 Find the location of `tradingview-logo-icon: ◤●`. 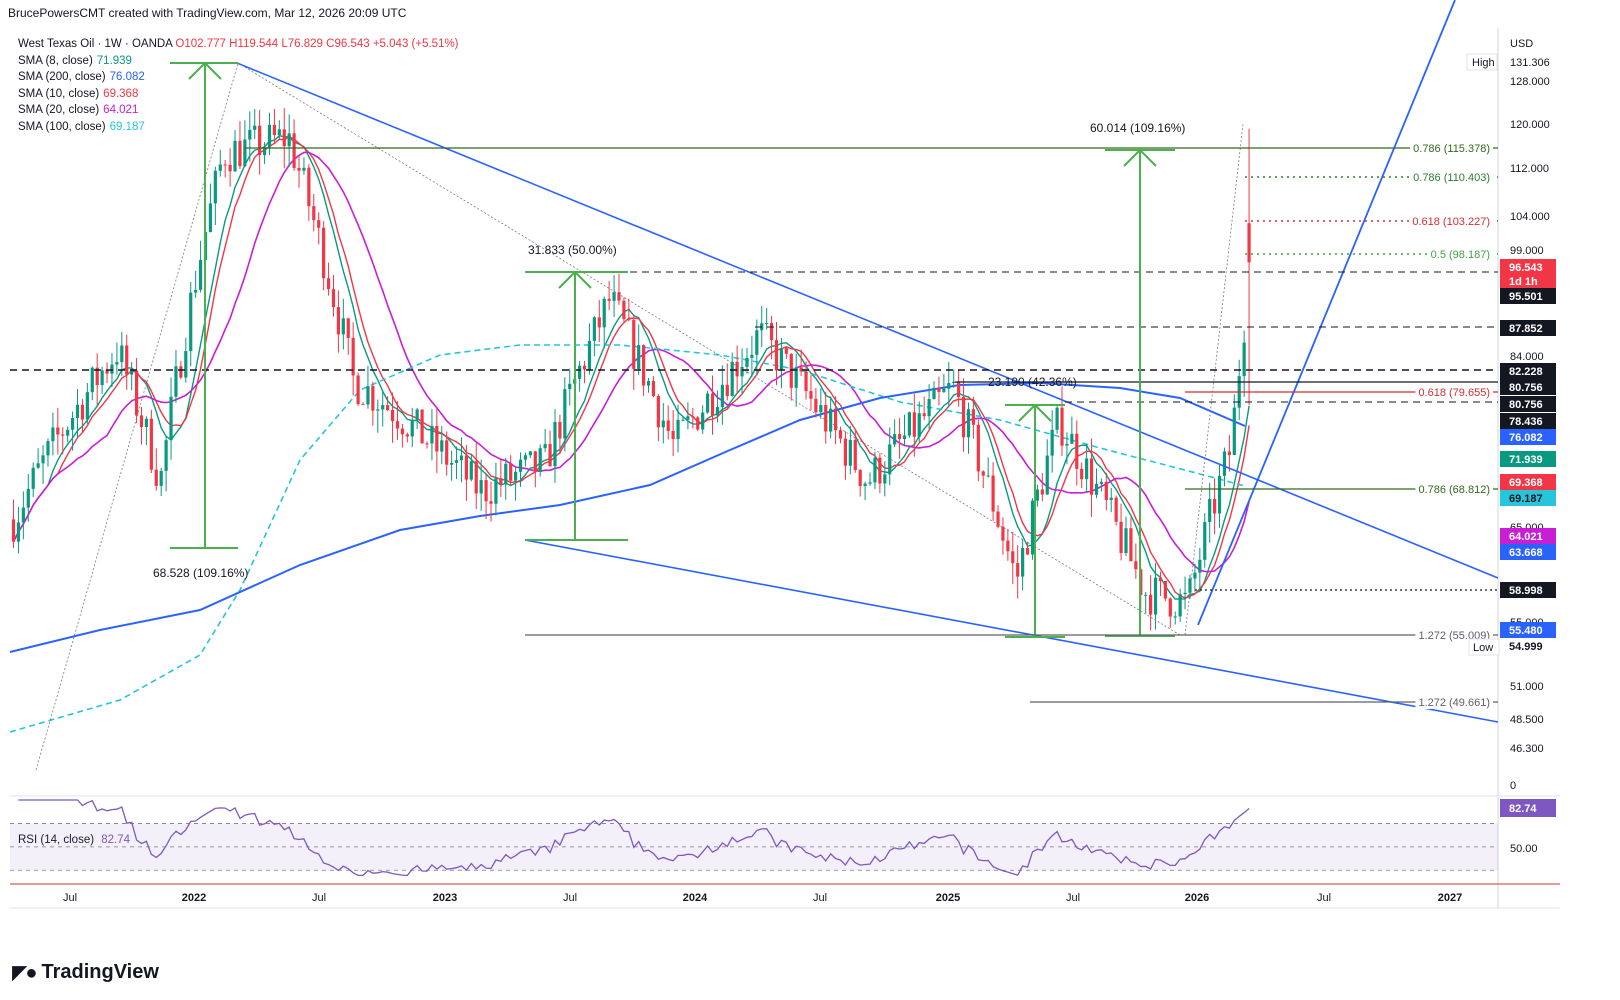

tradingview-logo-icon: ◤● is located at coordinates (25, 973).